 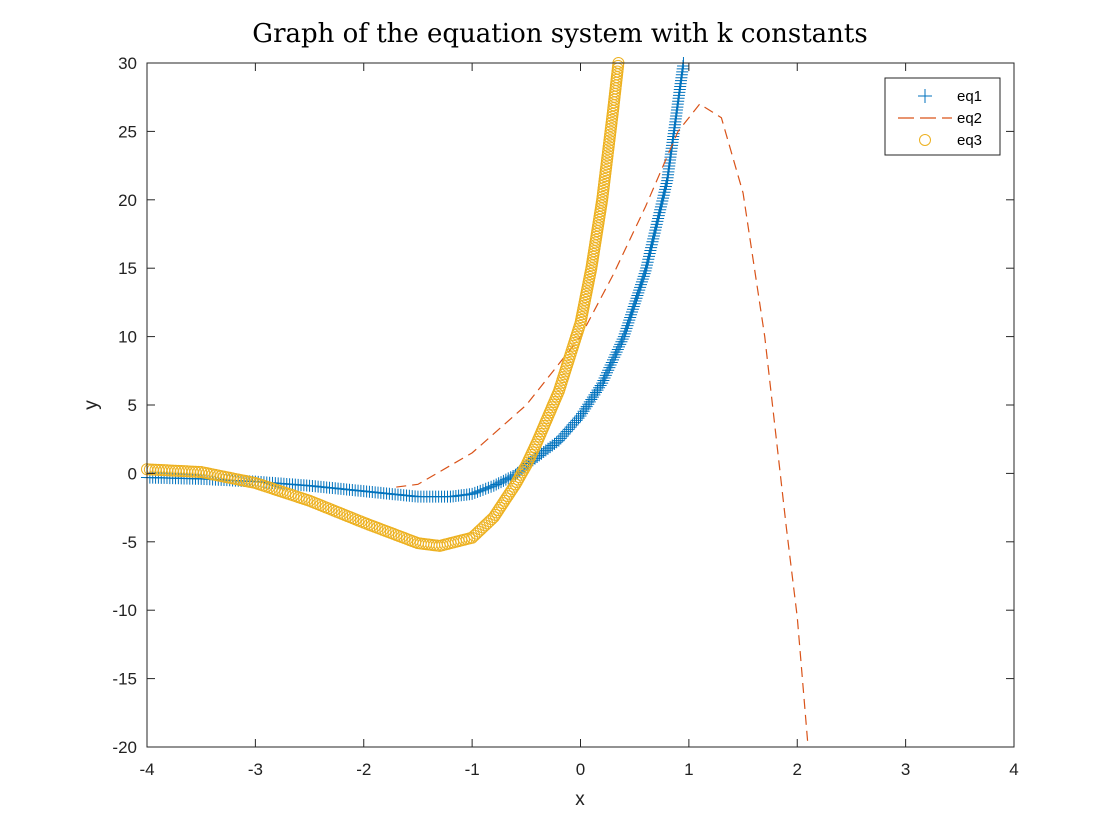 What do you see at coordinates (472, 769) in the screenshot?
I see `x-tick-label: -1` at bounding box center [472, 769].